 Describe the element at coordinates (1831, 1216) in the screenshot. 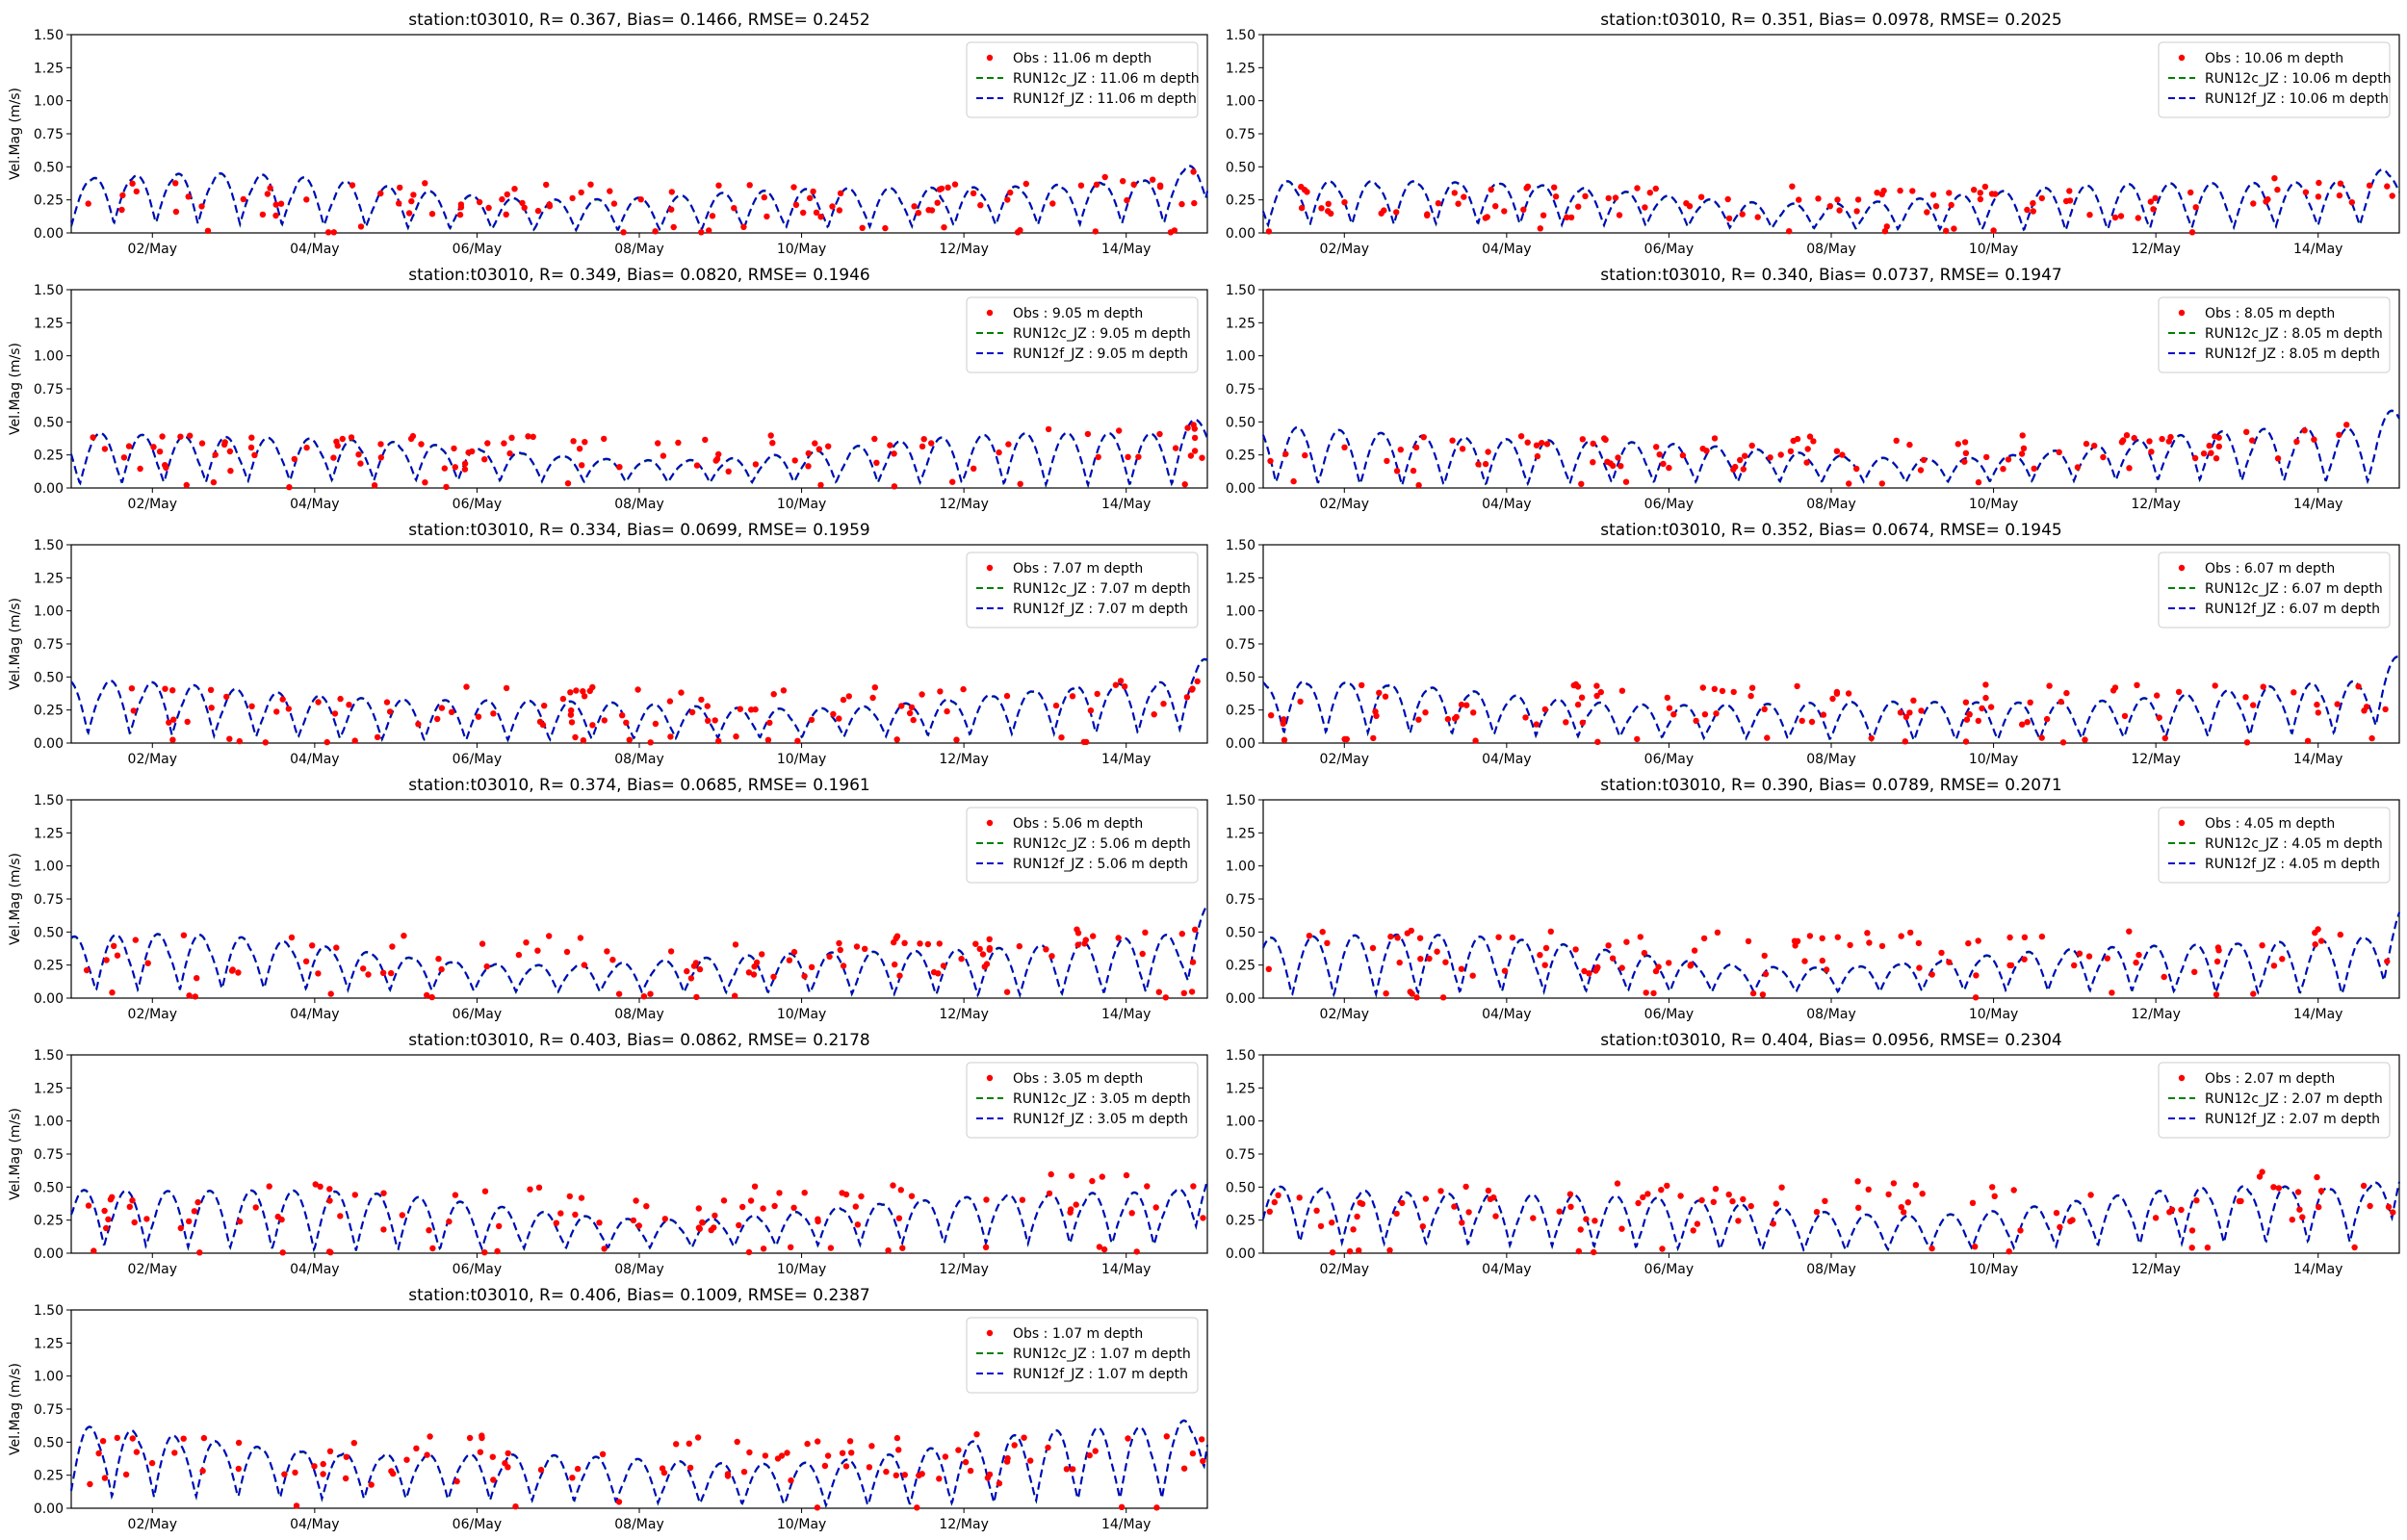

I see `series-line-run12f` at that location.